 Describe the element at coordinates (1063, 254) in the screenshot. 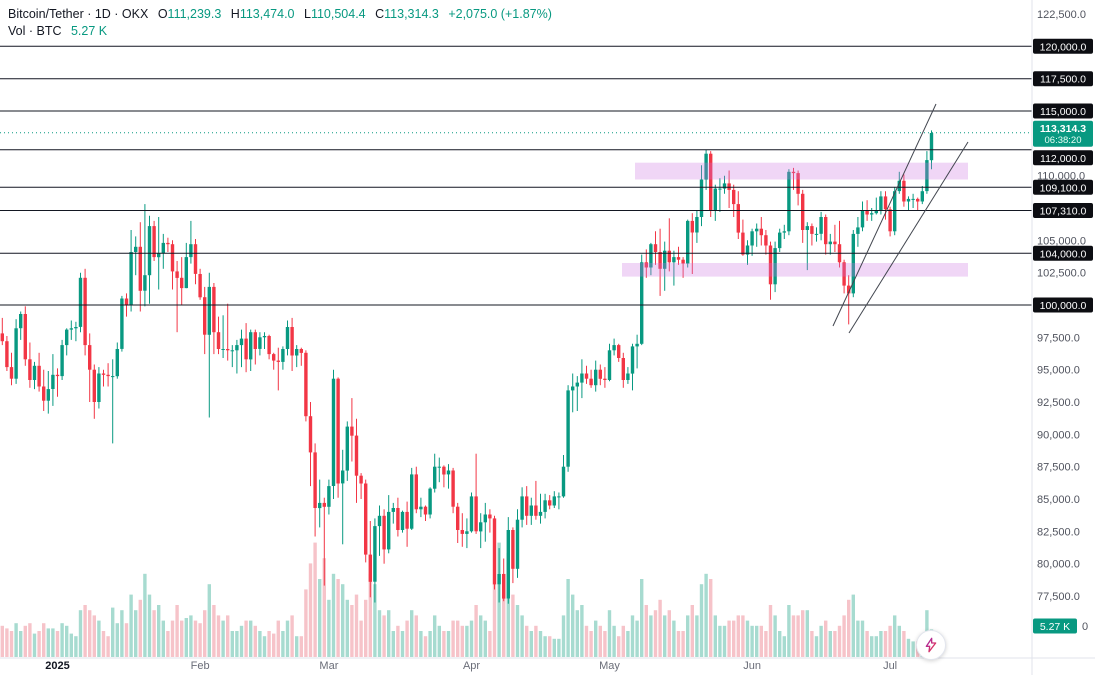

I see `price-level-badge-text: 104,000.0` at that location.